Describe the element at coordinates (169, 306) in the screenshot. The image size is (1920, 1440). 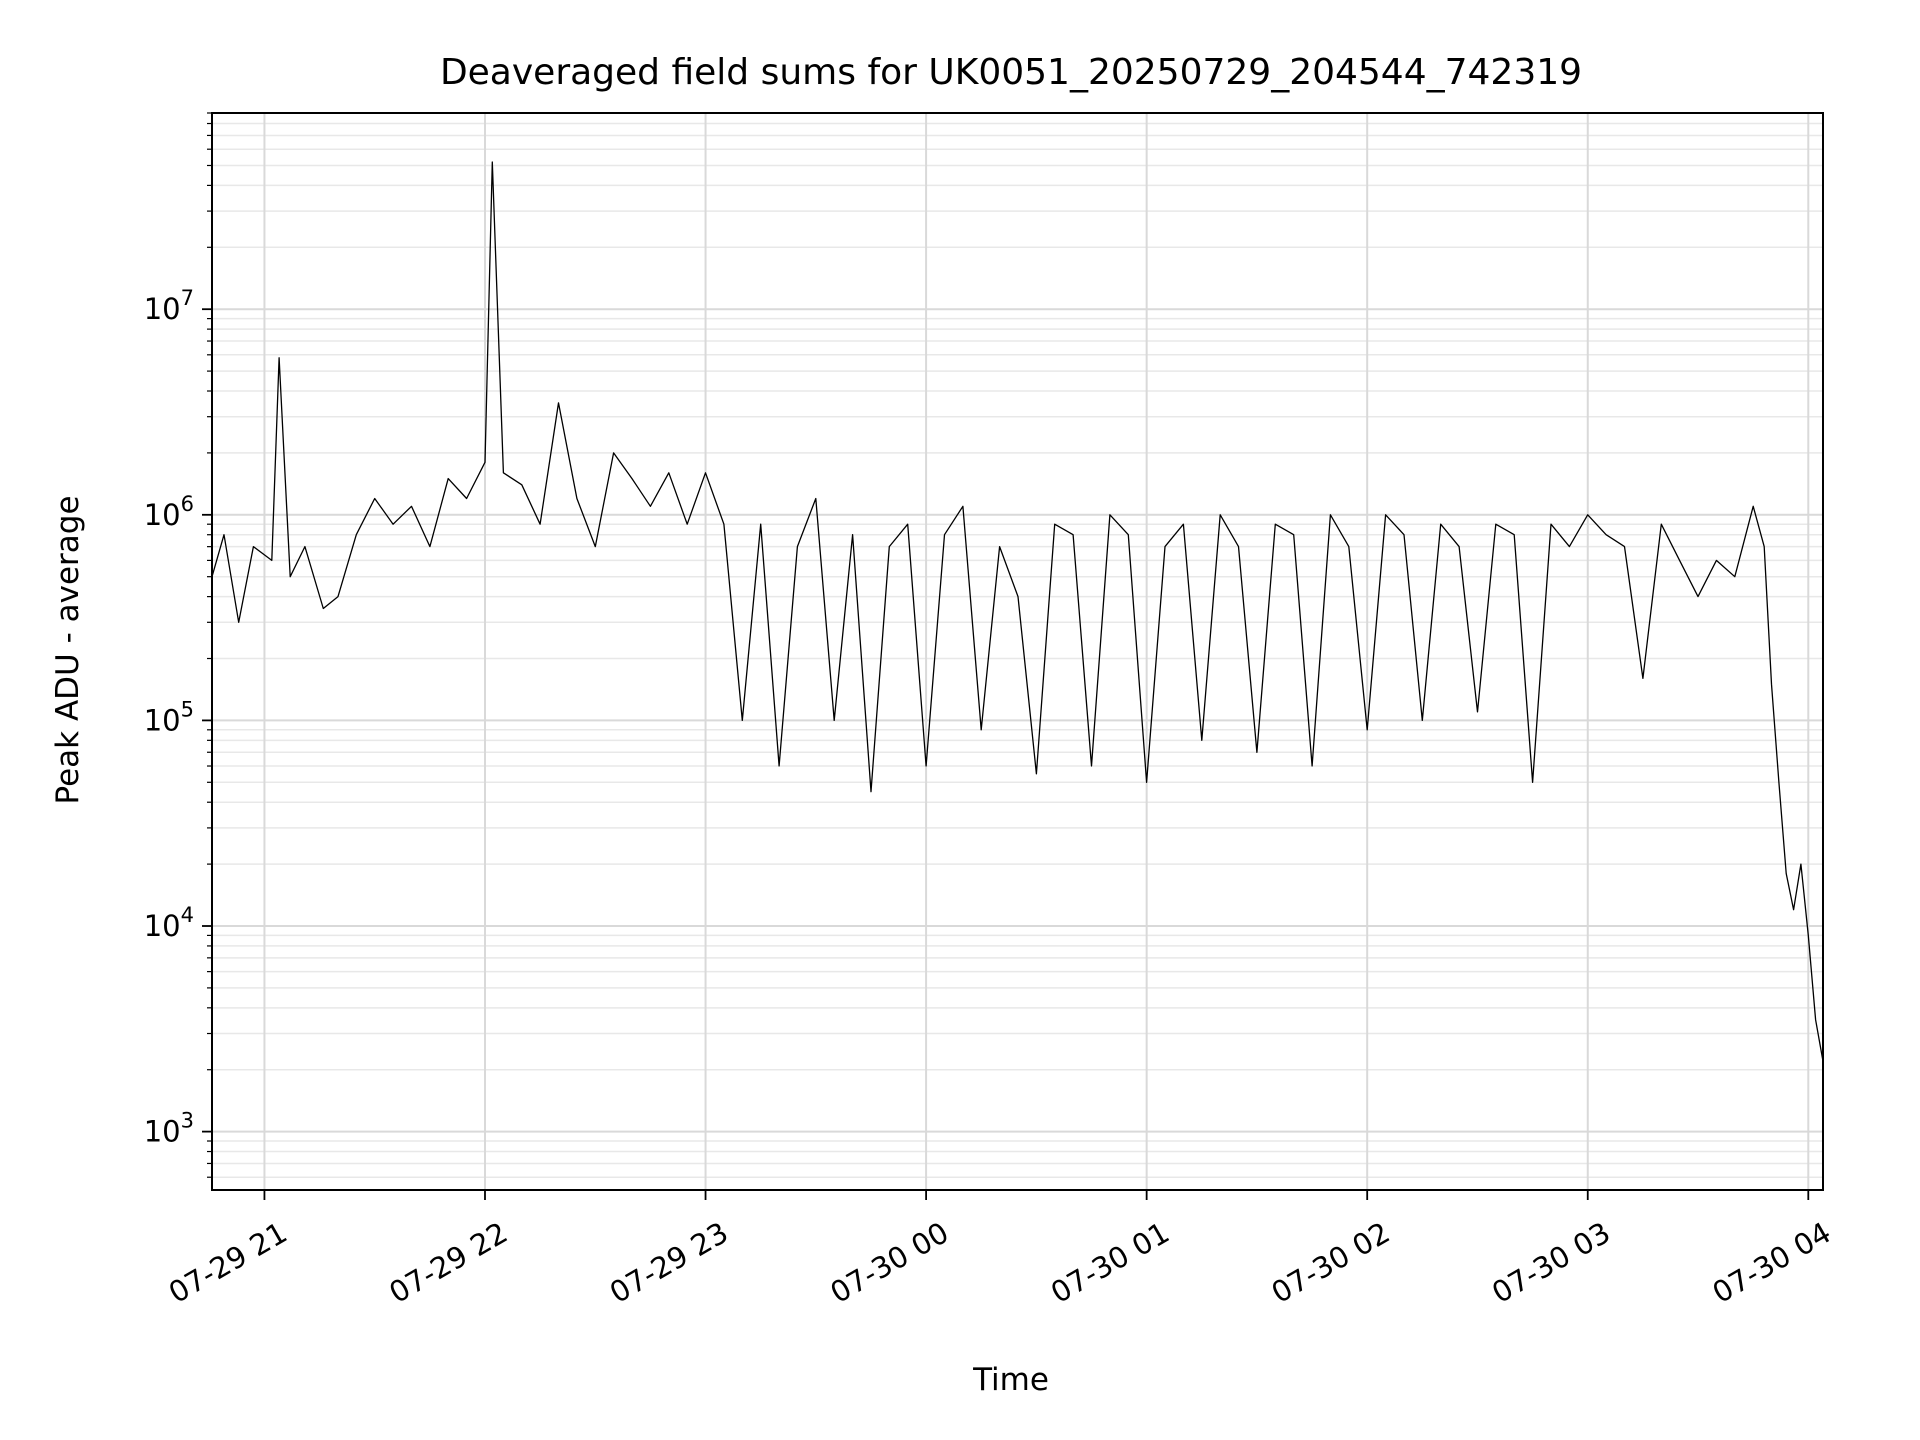
I see `y-tick-label: 10⁷` at that location.